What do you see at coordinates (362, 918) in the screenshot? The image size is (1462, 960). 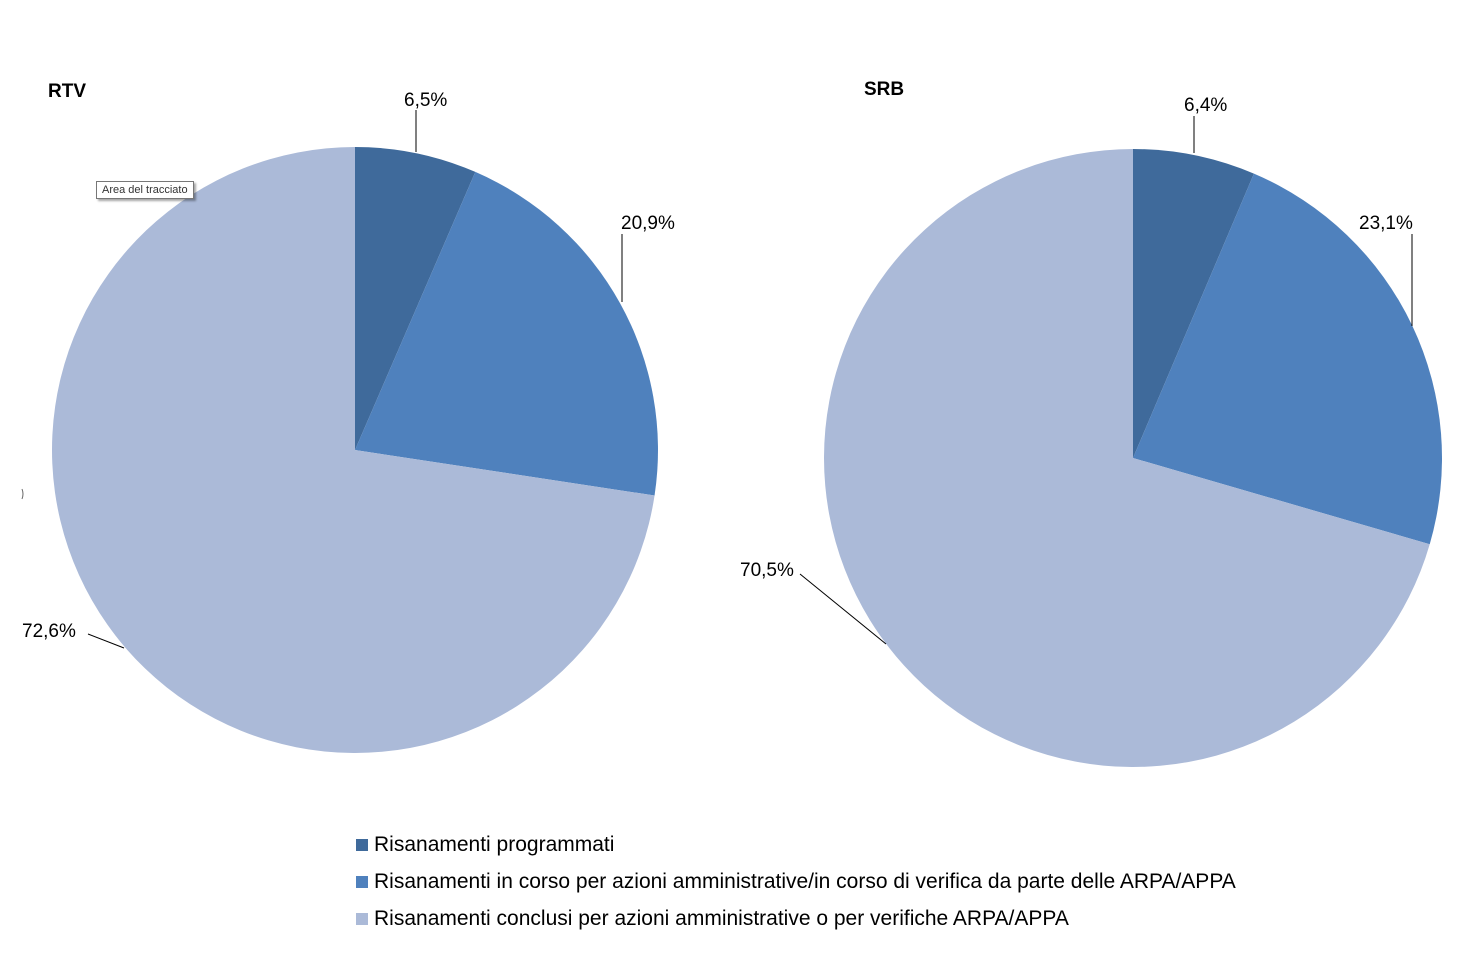 I see `legend-swatch-conclusi` at bounding box center [362, 918].